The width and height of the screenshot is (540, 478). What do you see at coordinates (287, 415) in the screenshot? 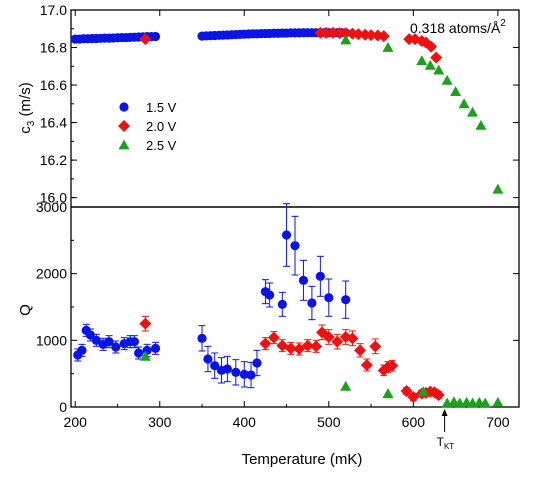
I see `q-x-ticks: 200 300 400 500 600 700` at bounding box center [287, 415].